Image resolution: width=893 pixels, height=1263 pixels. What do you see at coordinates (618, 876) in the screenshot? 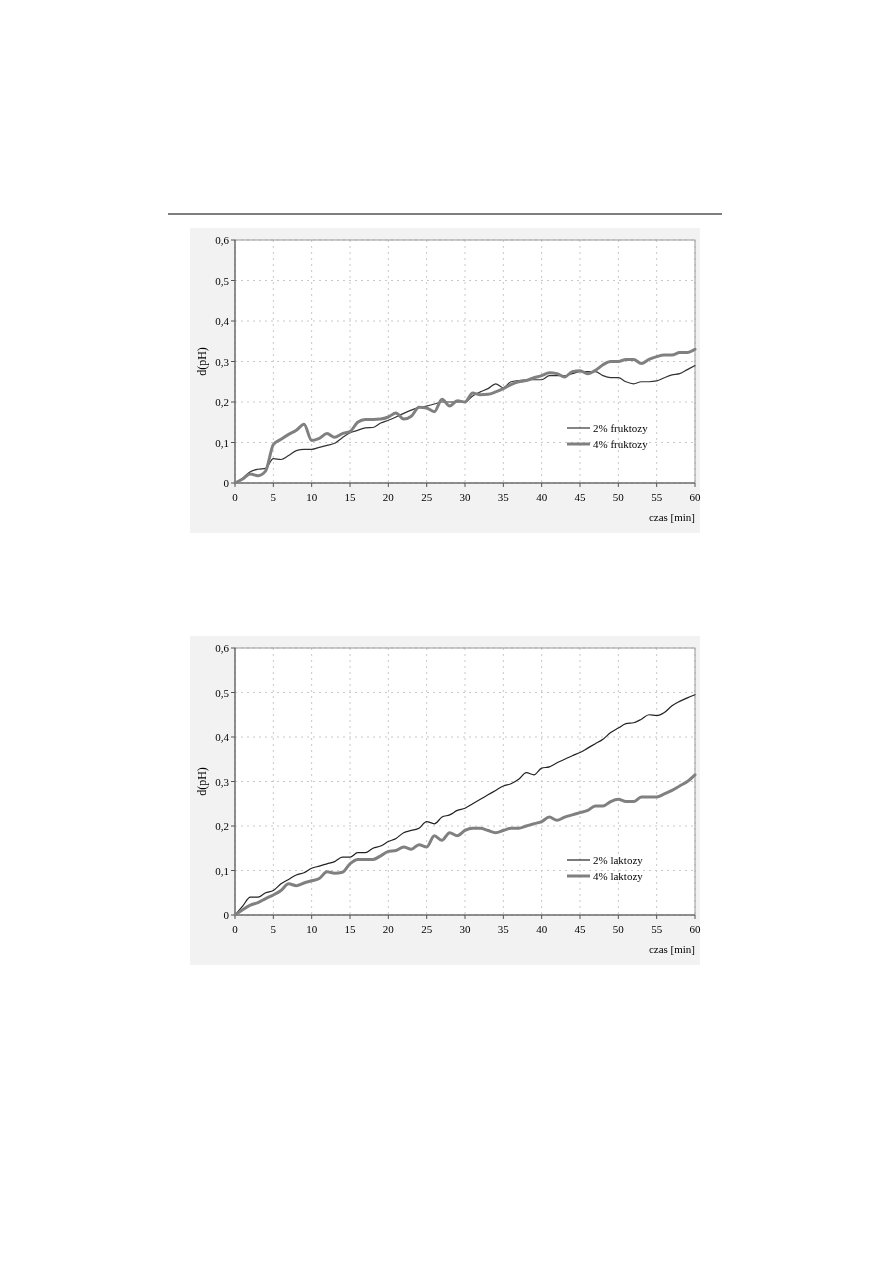
I see `legend-label: 4% laktozy` at bounding box center [618, 876].